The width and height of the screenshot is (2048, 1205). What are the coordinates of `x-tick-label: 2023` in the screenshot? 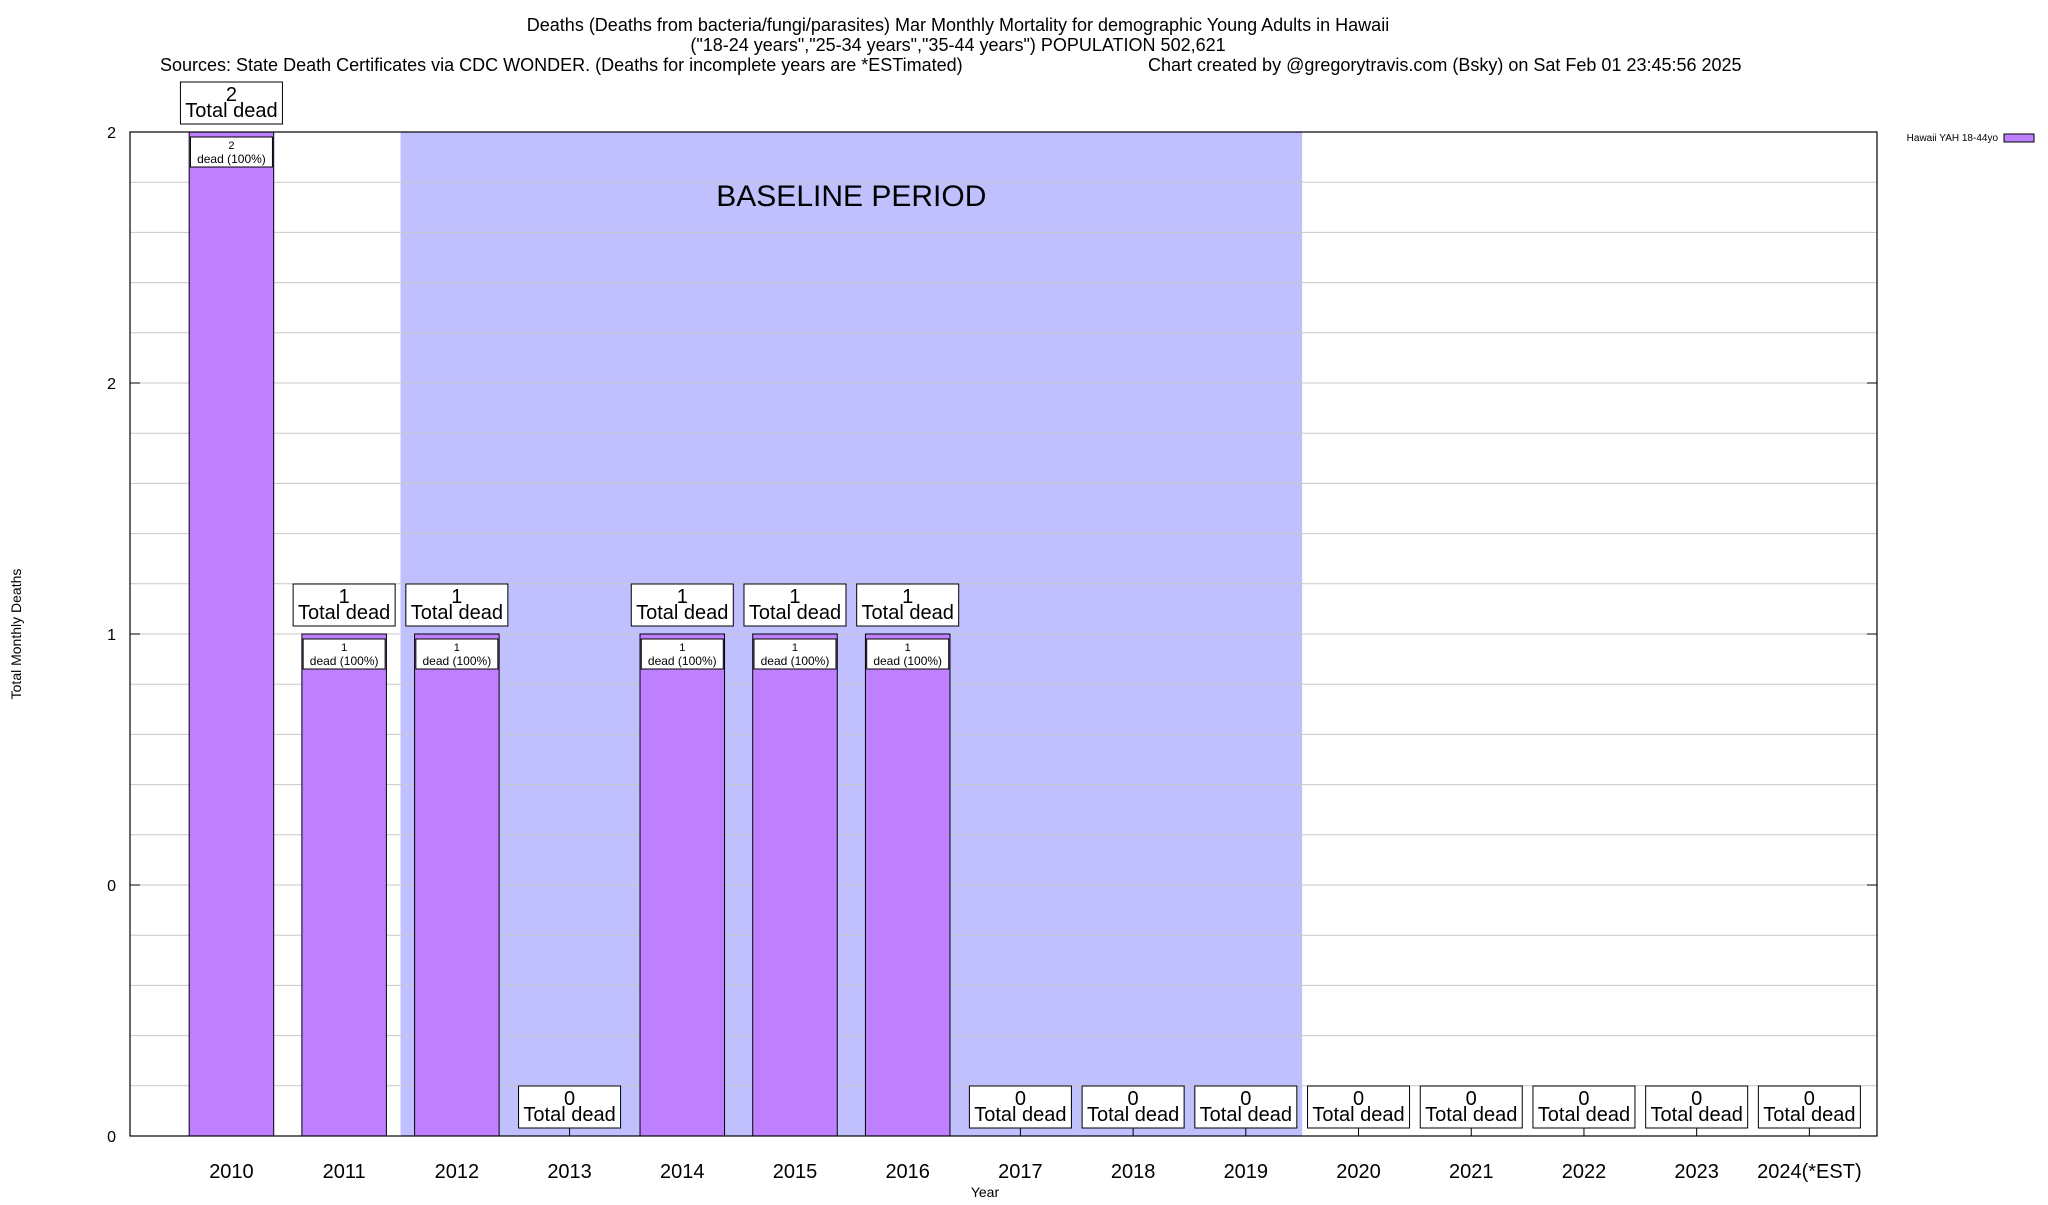 It's located at (1696, 1172).